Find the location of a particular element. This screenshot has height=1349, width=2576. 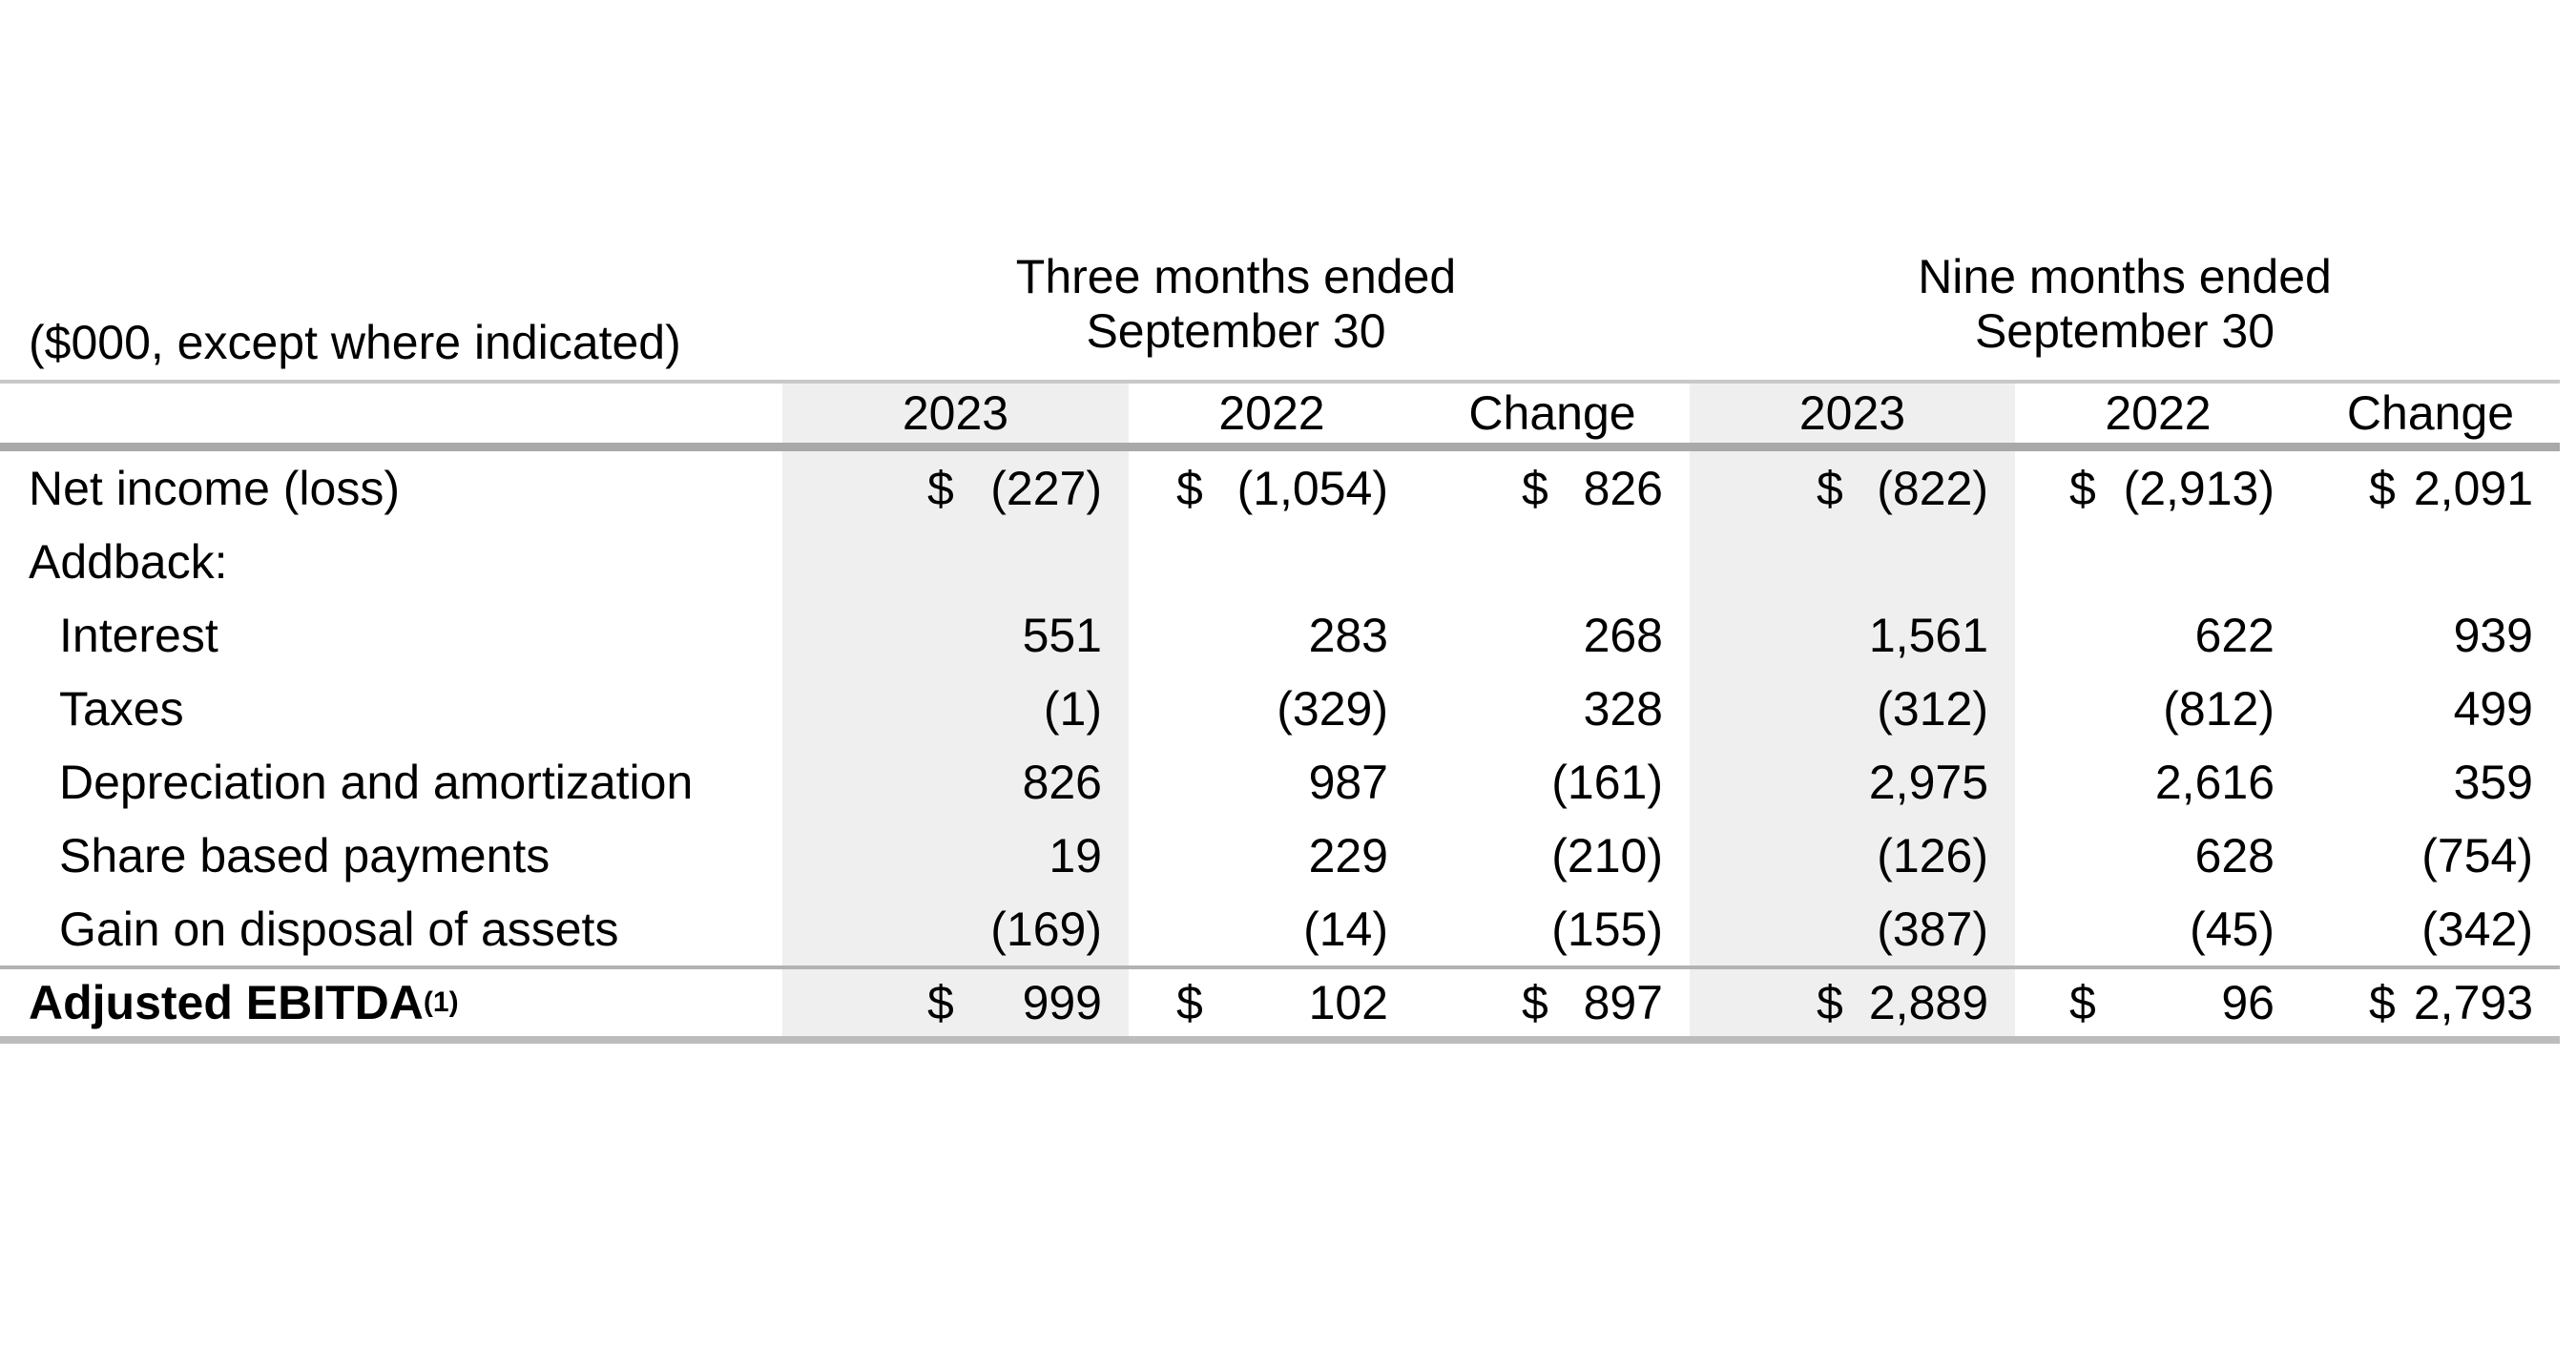

unit-label: ($000, except where indicated) is located at coordinates (355, 342).